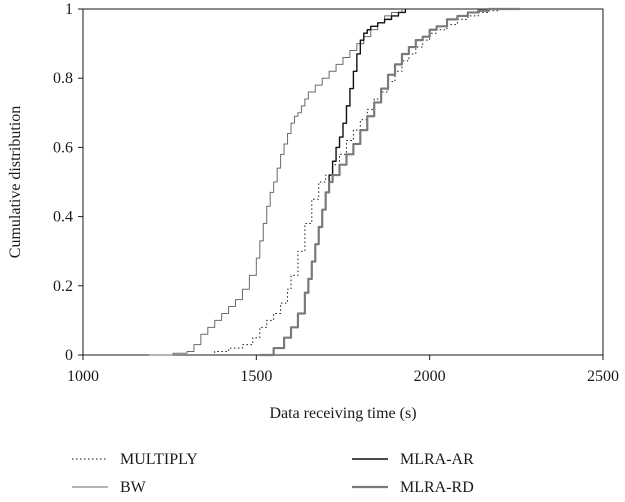 This screenshot has width=625, height=502. Describe the element at coordinates (437, 487) in the screenshot. I see `legend-label: MLRA-RD` at that location.